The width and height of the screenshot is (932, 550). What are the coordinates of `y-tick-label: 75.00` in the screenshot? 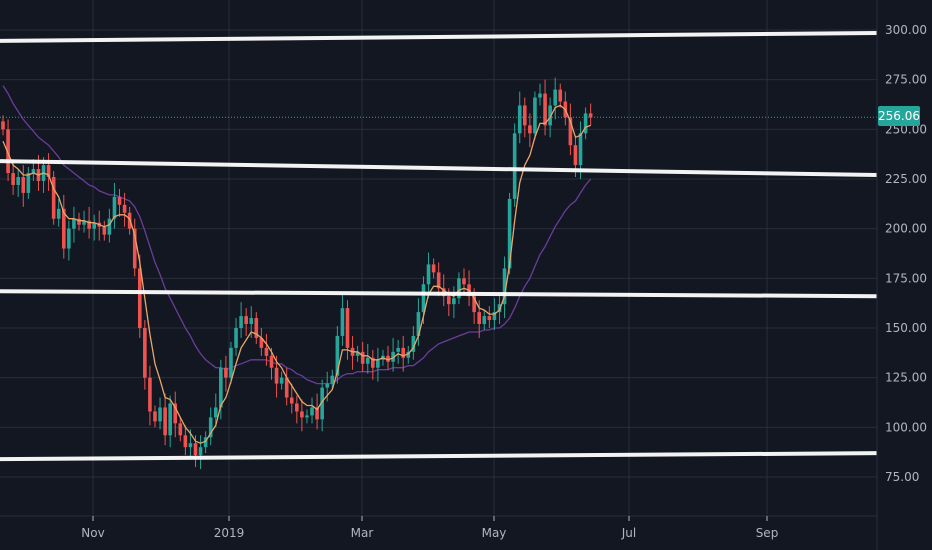 It's located at (902, 477).